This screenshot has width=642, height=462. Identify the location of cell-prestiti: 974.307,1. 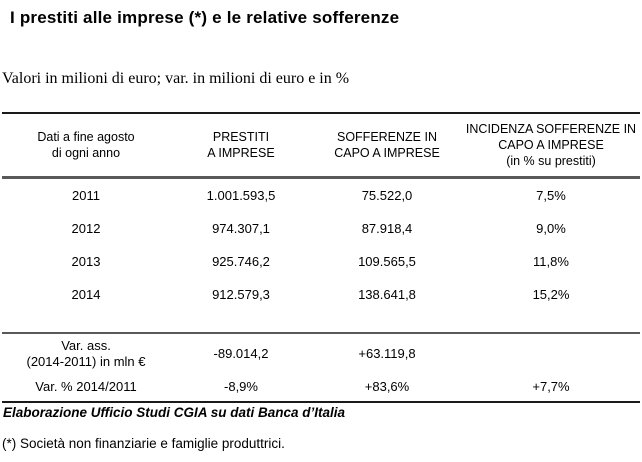
(241, 228).